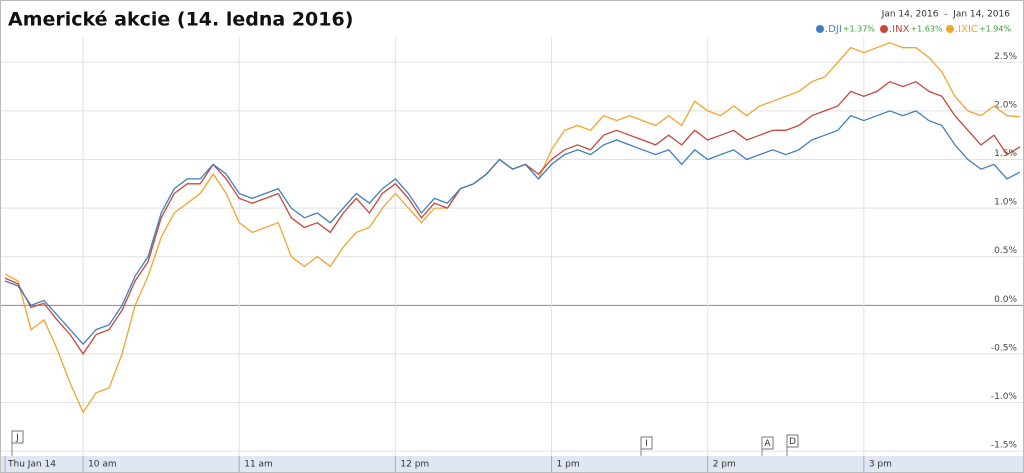  Describe the element at coordinates (568, 465) in the screenshot. I see `x-tick-label: 1 pm` at that location.